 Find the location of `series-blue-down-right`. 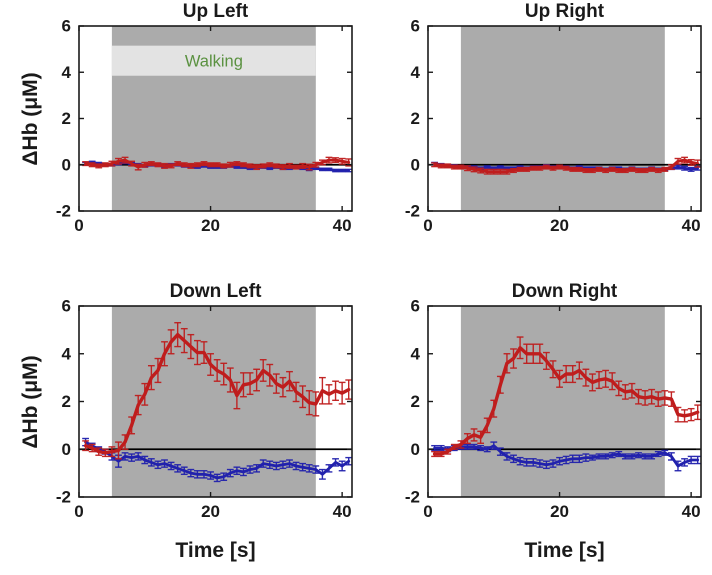

series-blue-down-right is located at coordinates (566, 456).